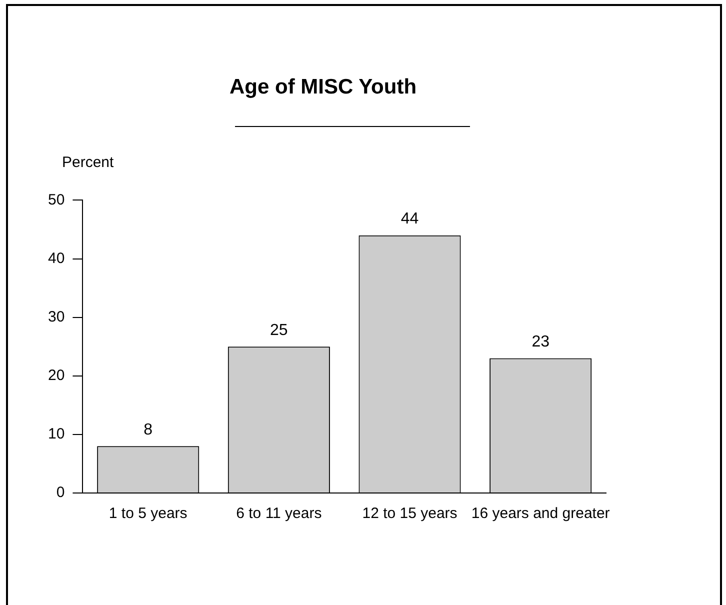 The width and height of the screenshot is (726, 605). Describe the element at coordinates (56, 199) in the screenshot. I see `y-tick-label: 50` at that location.